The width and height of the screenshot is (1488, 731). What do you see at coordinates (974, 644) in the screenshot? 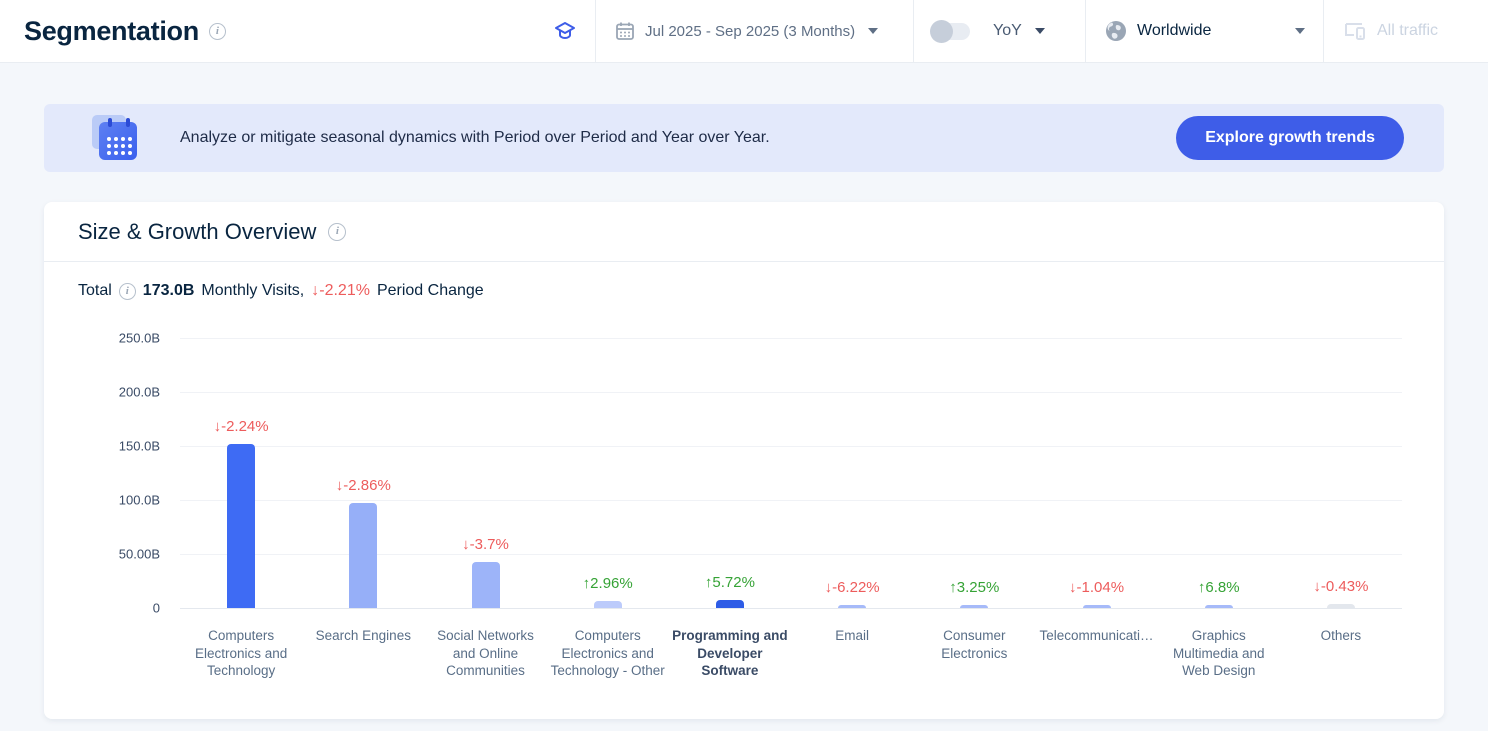
I see `x-axis-label: Consumer Electronics` at bounding box center [974, 644].